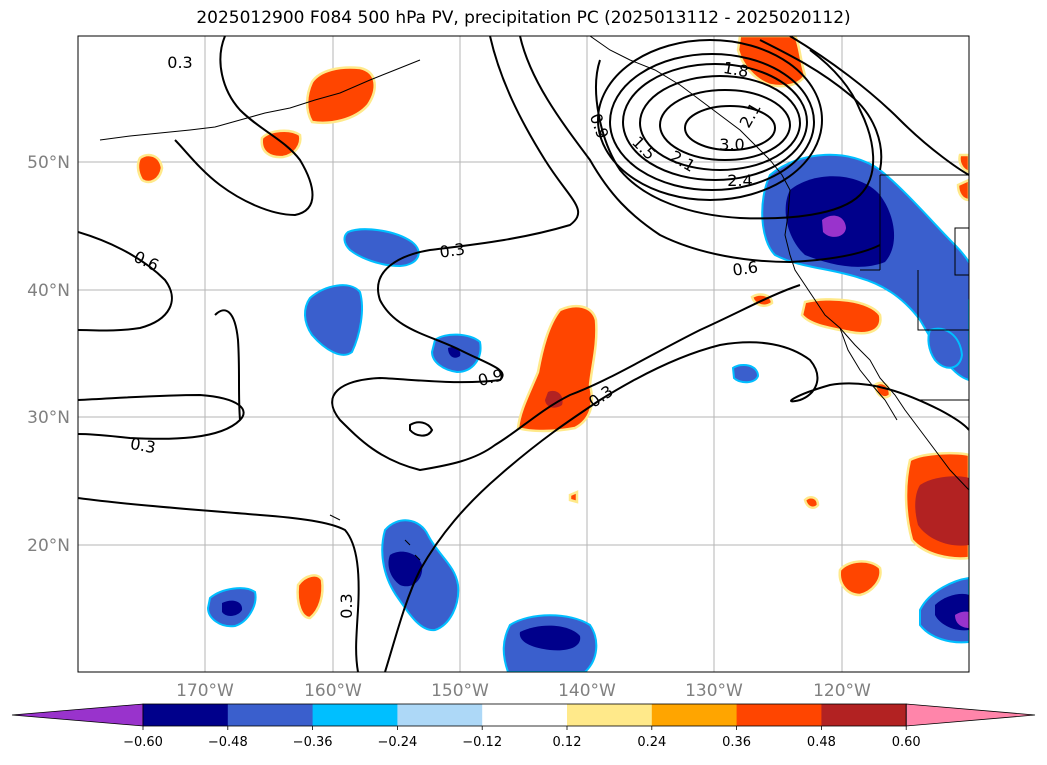 The height and width of the screenshot is (765, 1047). What do you see at coordinates (523, 691) in the screenshot?
I see `lon-tick-labels: 170°W 160°W 150°W 140°W 130°W 120°W` at bounding box center [523, 691].